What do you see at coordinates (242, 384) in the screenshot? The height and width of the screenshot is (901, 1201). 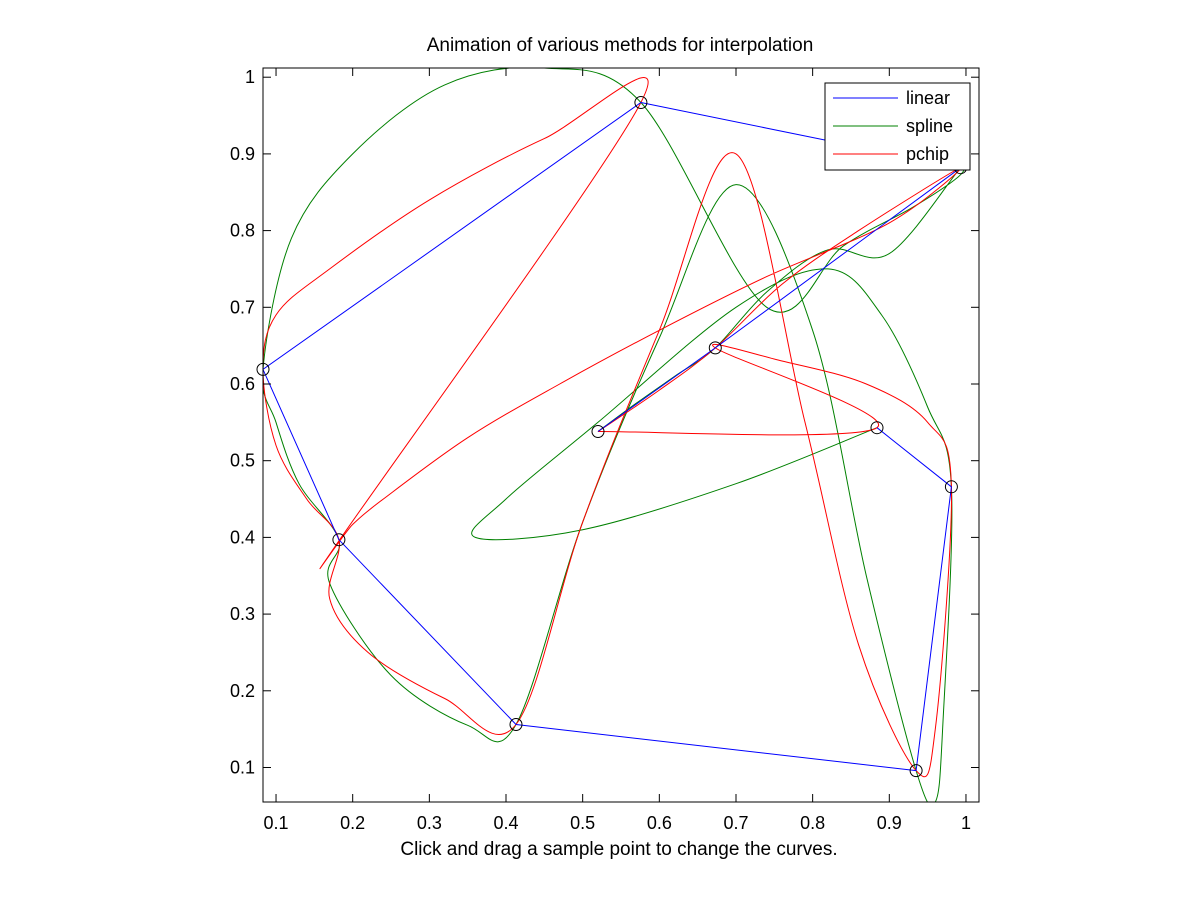 I see `y-tick-label: 0.6` at bounding box center [242, 384].